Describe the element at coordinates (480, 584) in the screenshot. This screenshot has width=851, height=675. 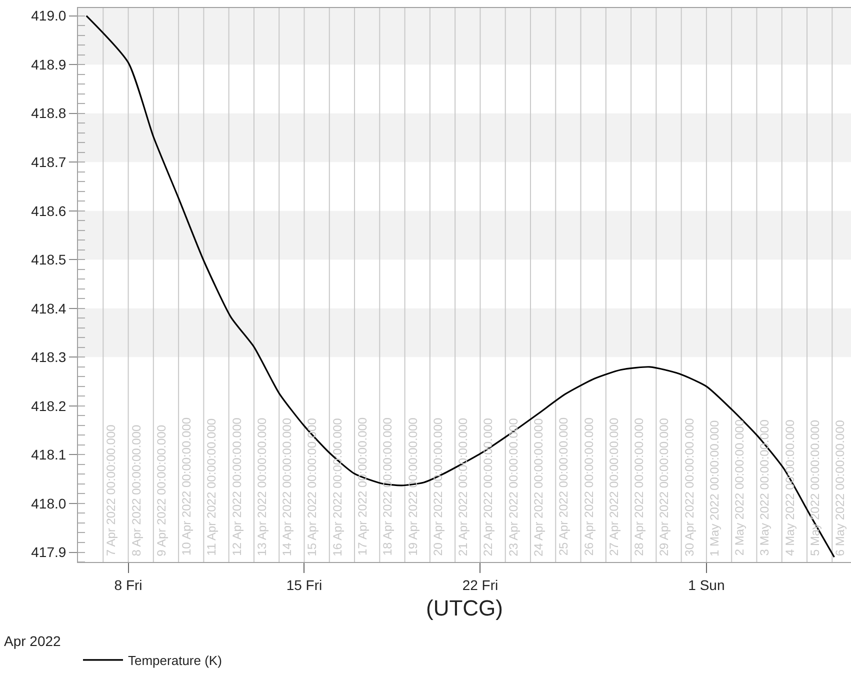
I see `x-tick-label: 22 Fri` at that location.